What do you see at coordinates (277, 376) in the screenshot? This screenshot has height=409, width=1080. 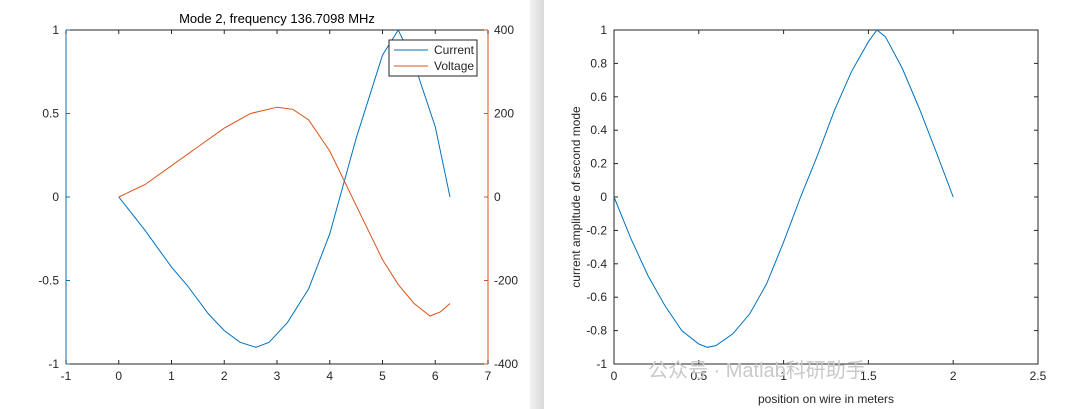 I see `x-tick-label: 3` at bounding box center [277, 376].